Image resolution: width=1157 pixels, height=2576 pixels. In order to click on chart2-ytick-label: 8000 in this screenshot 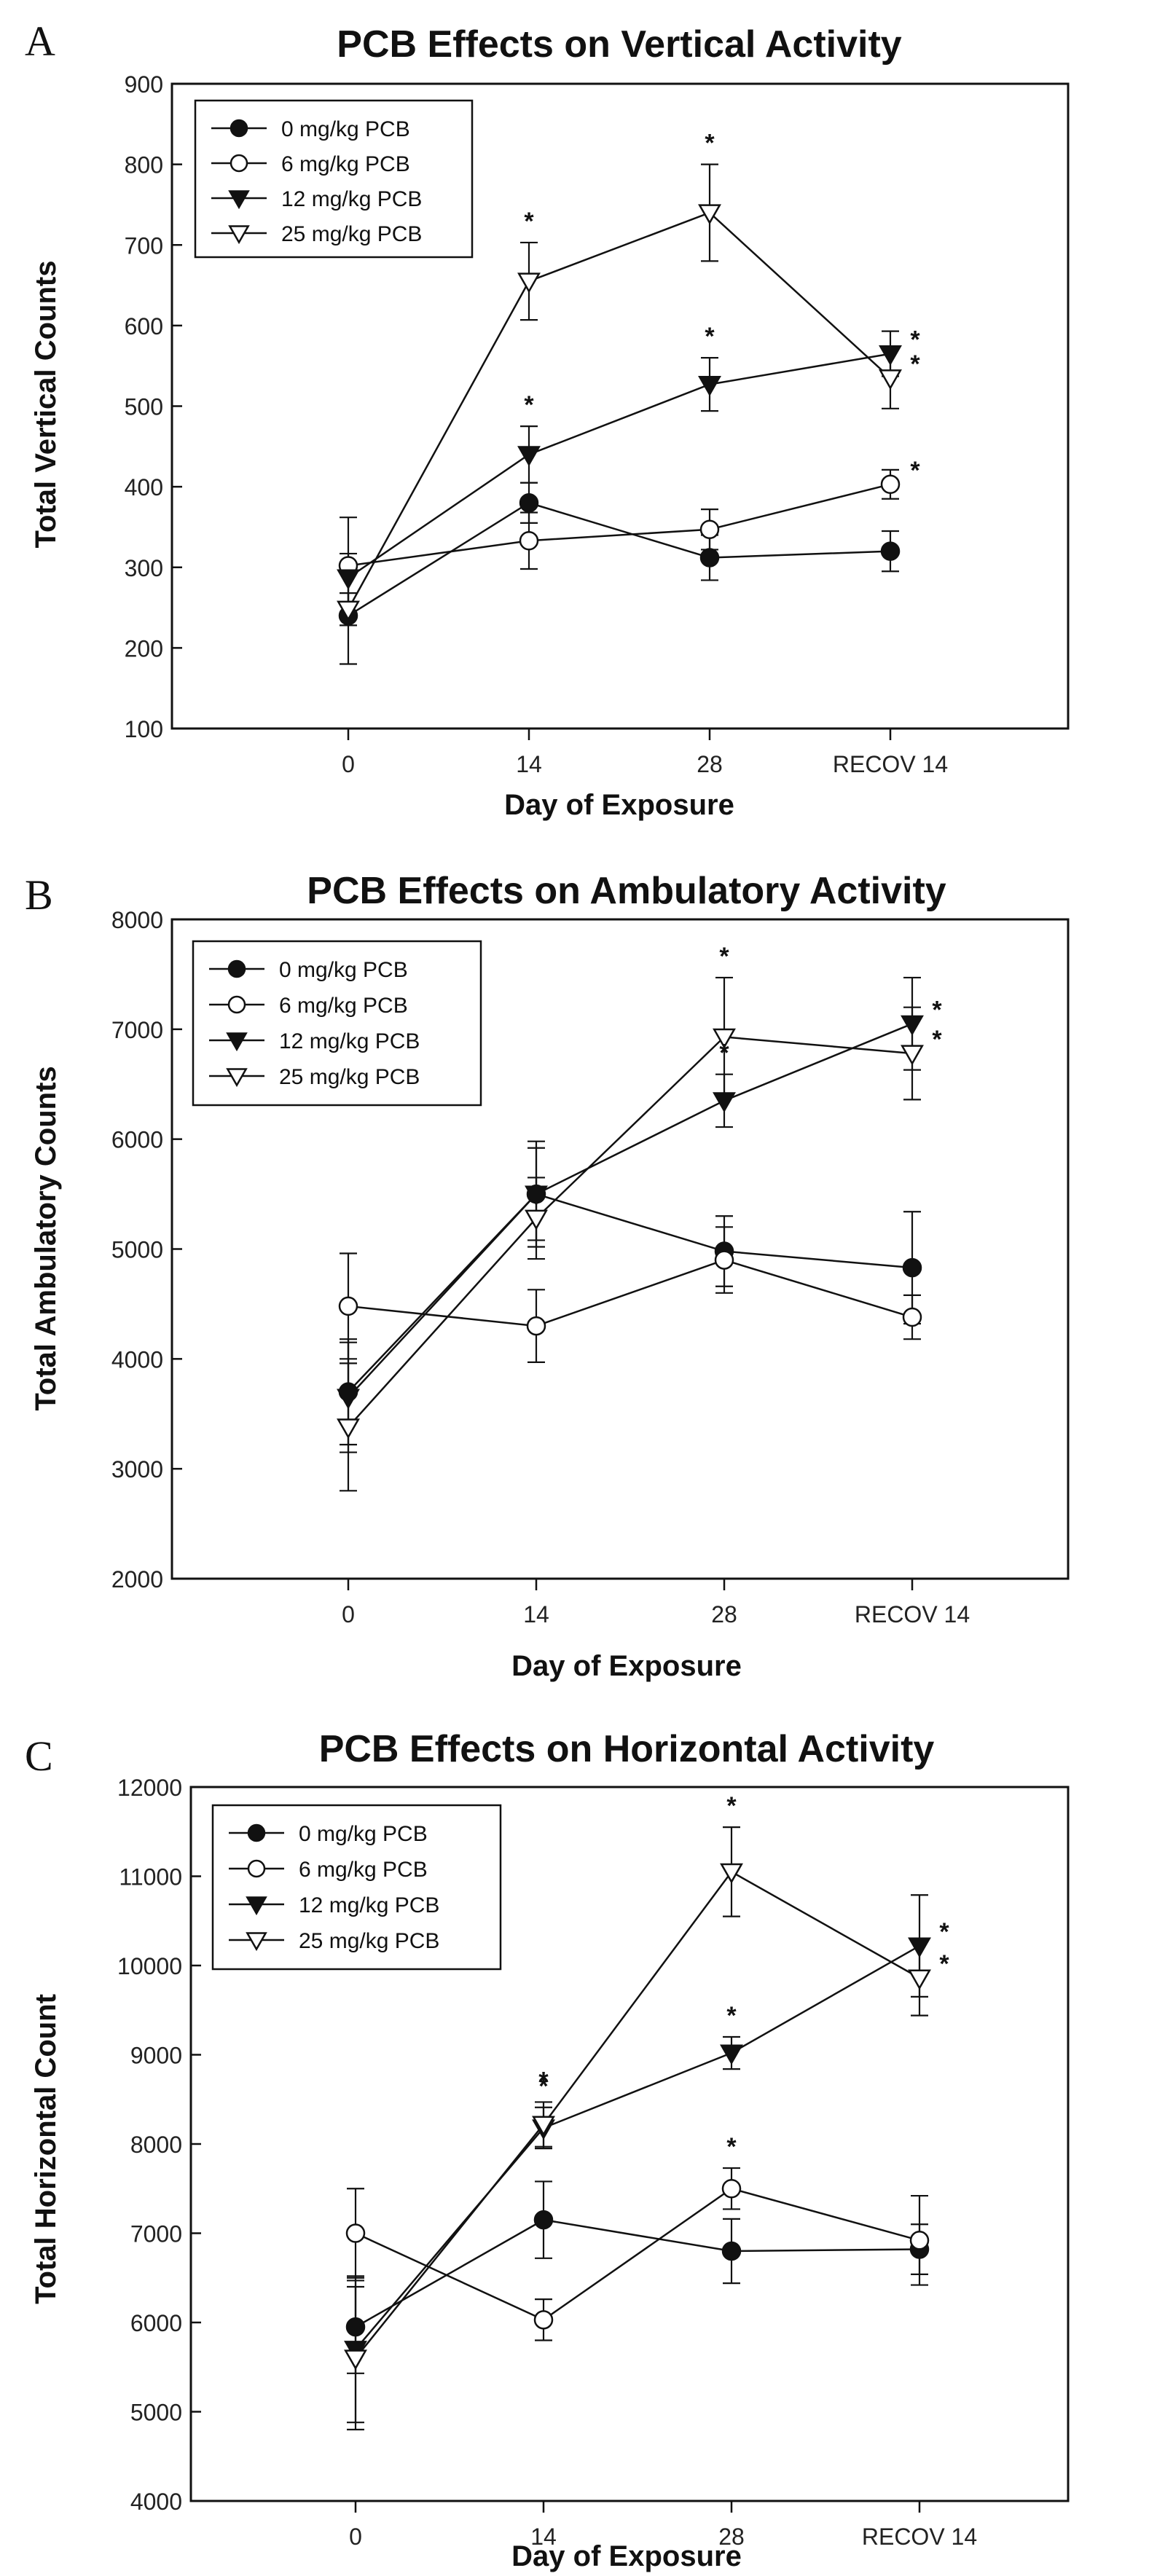, I will do `click(156, 2145)`.